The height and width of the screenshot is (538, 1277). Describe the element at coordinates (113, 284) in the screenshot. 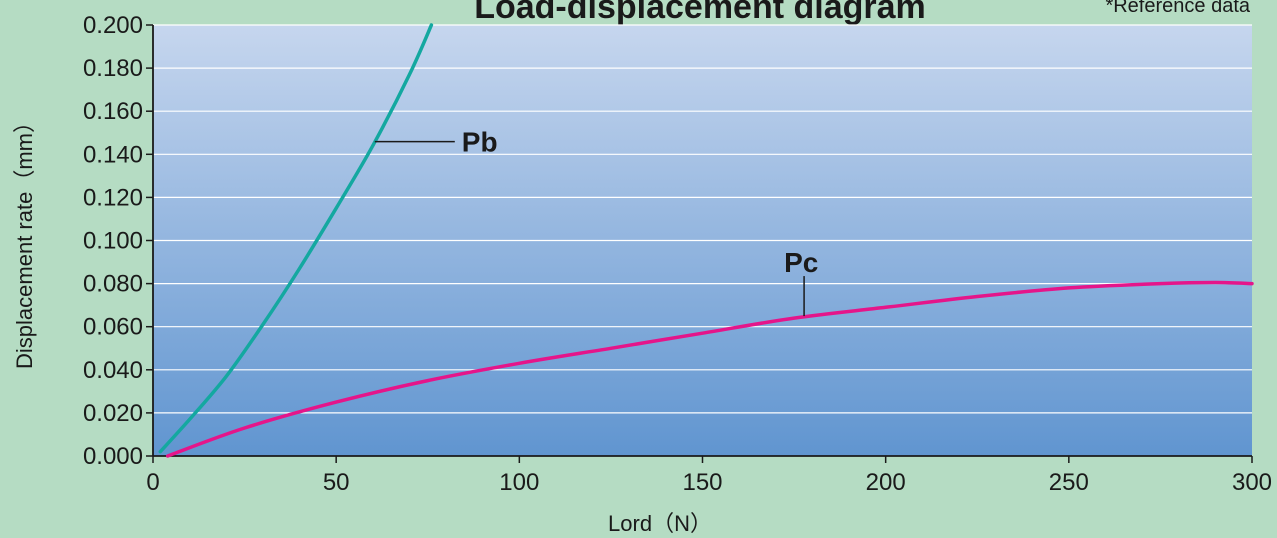

I see `y-tick-label: 0.080` at that location.